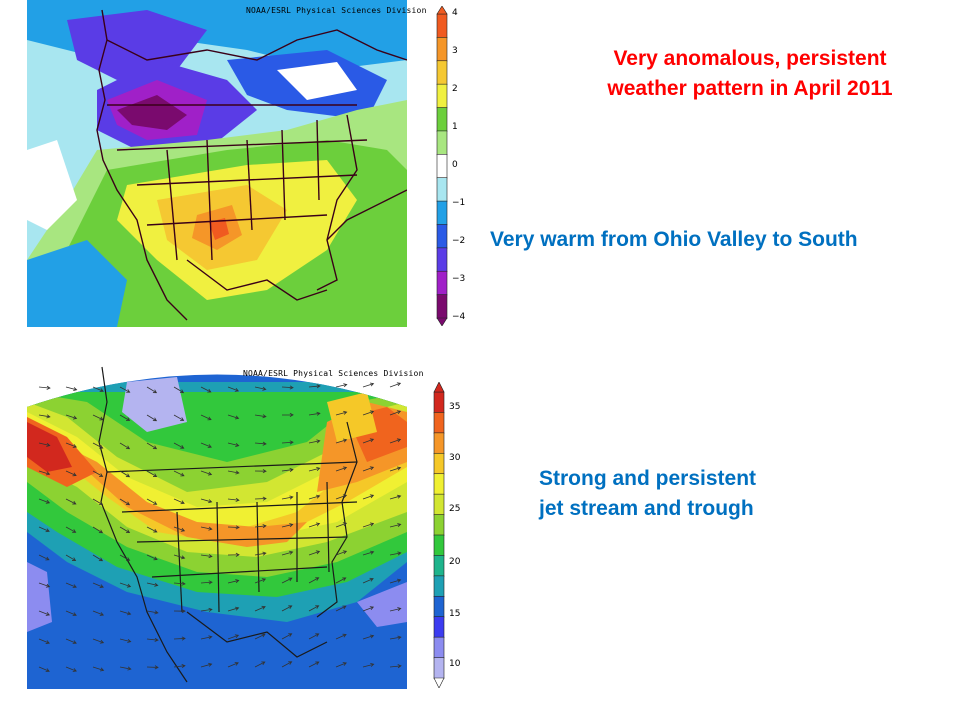 The height and width of the screenshot is (720, 960). Describe the element at coordinates (455, 51) in the screenshot. I see `anomaly-tick-label: 3` at that location.